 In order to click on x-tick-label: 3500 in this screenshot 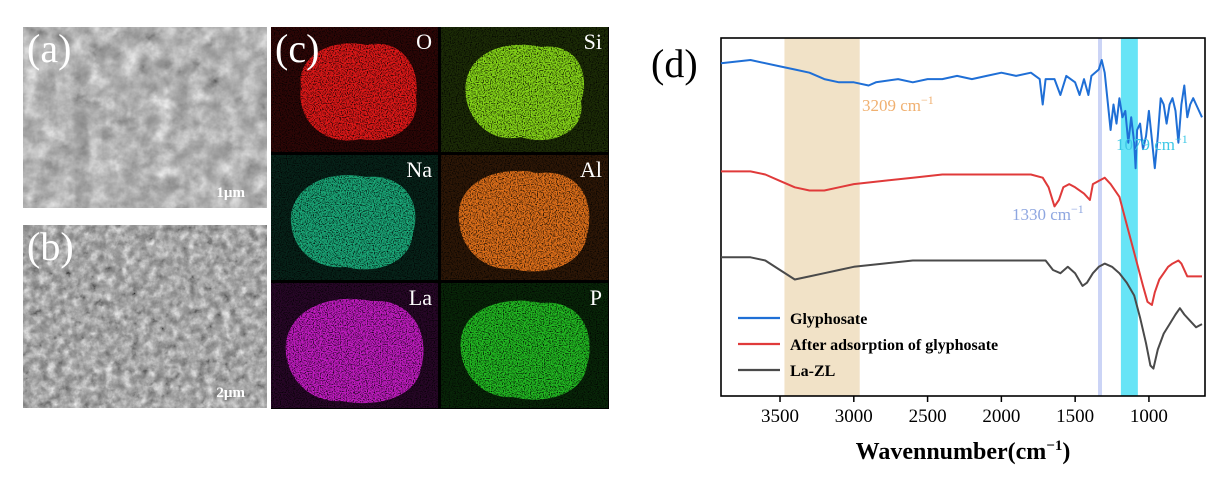, I will do `click(780, 416)`.